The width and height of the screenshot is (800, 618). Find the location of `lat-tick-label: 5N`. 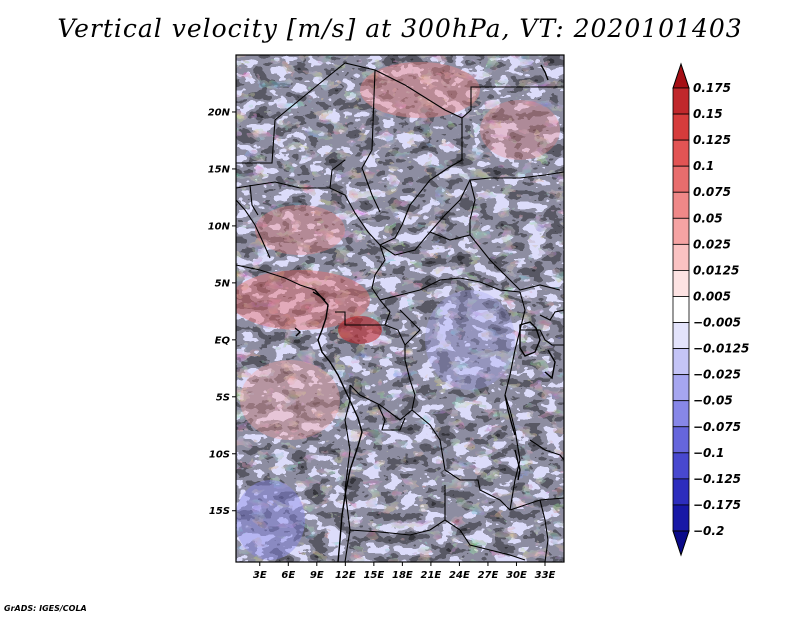

lat-tick-label: 5N is located at coordinates (223, 283).